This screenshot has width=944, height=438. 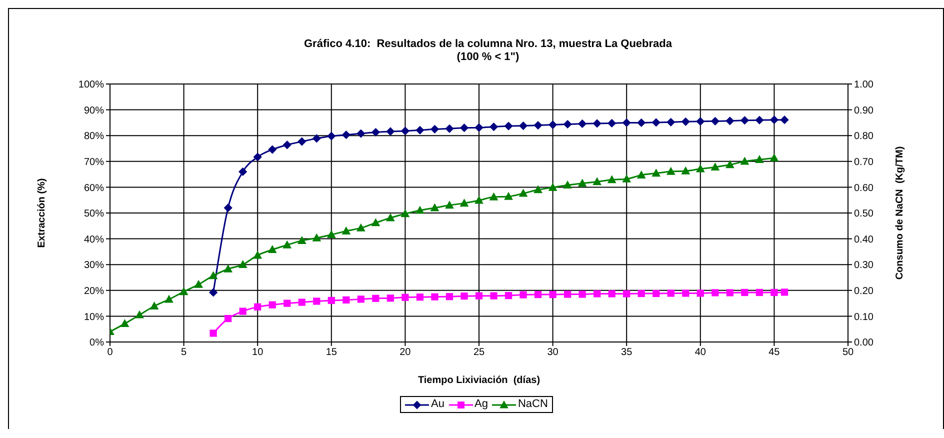 I want to click on y2-axis-title: Consumo de NaCN (Kg/TM), so click(x=900, y=213).